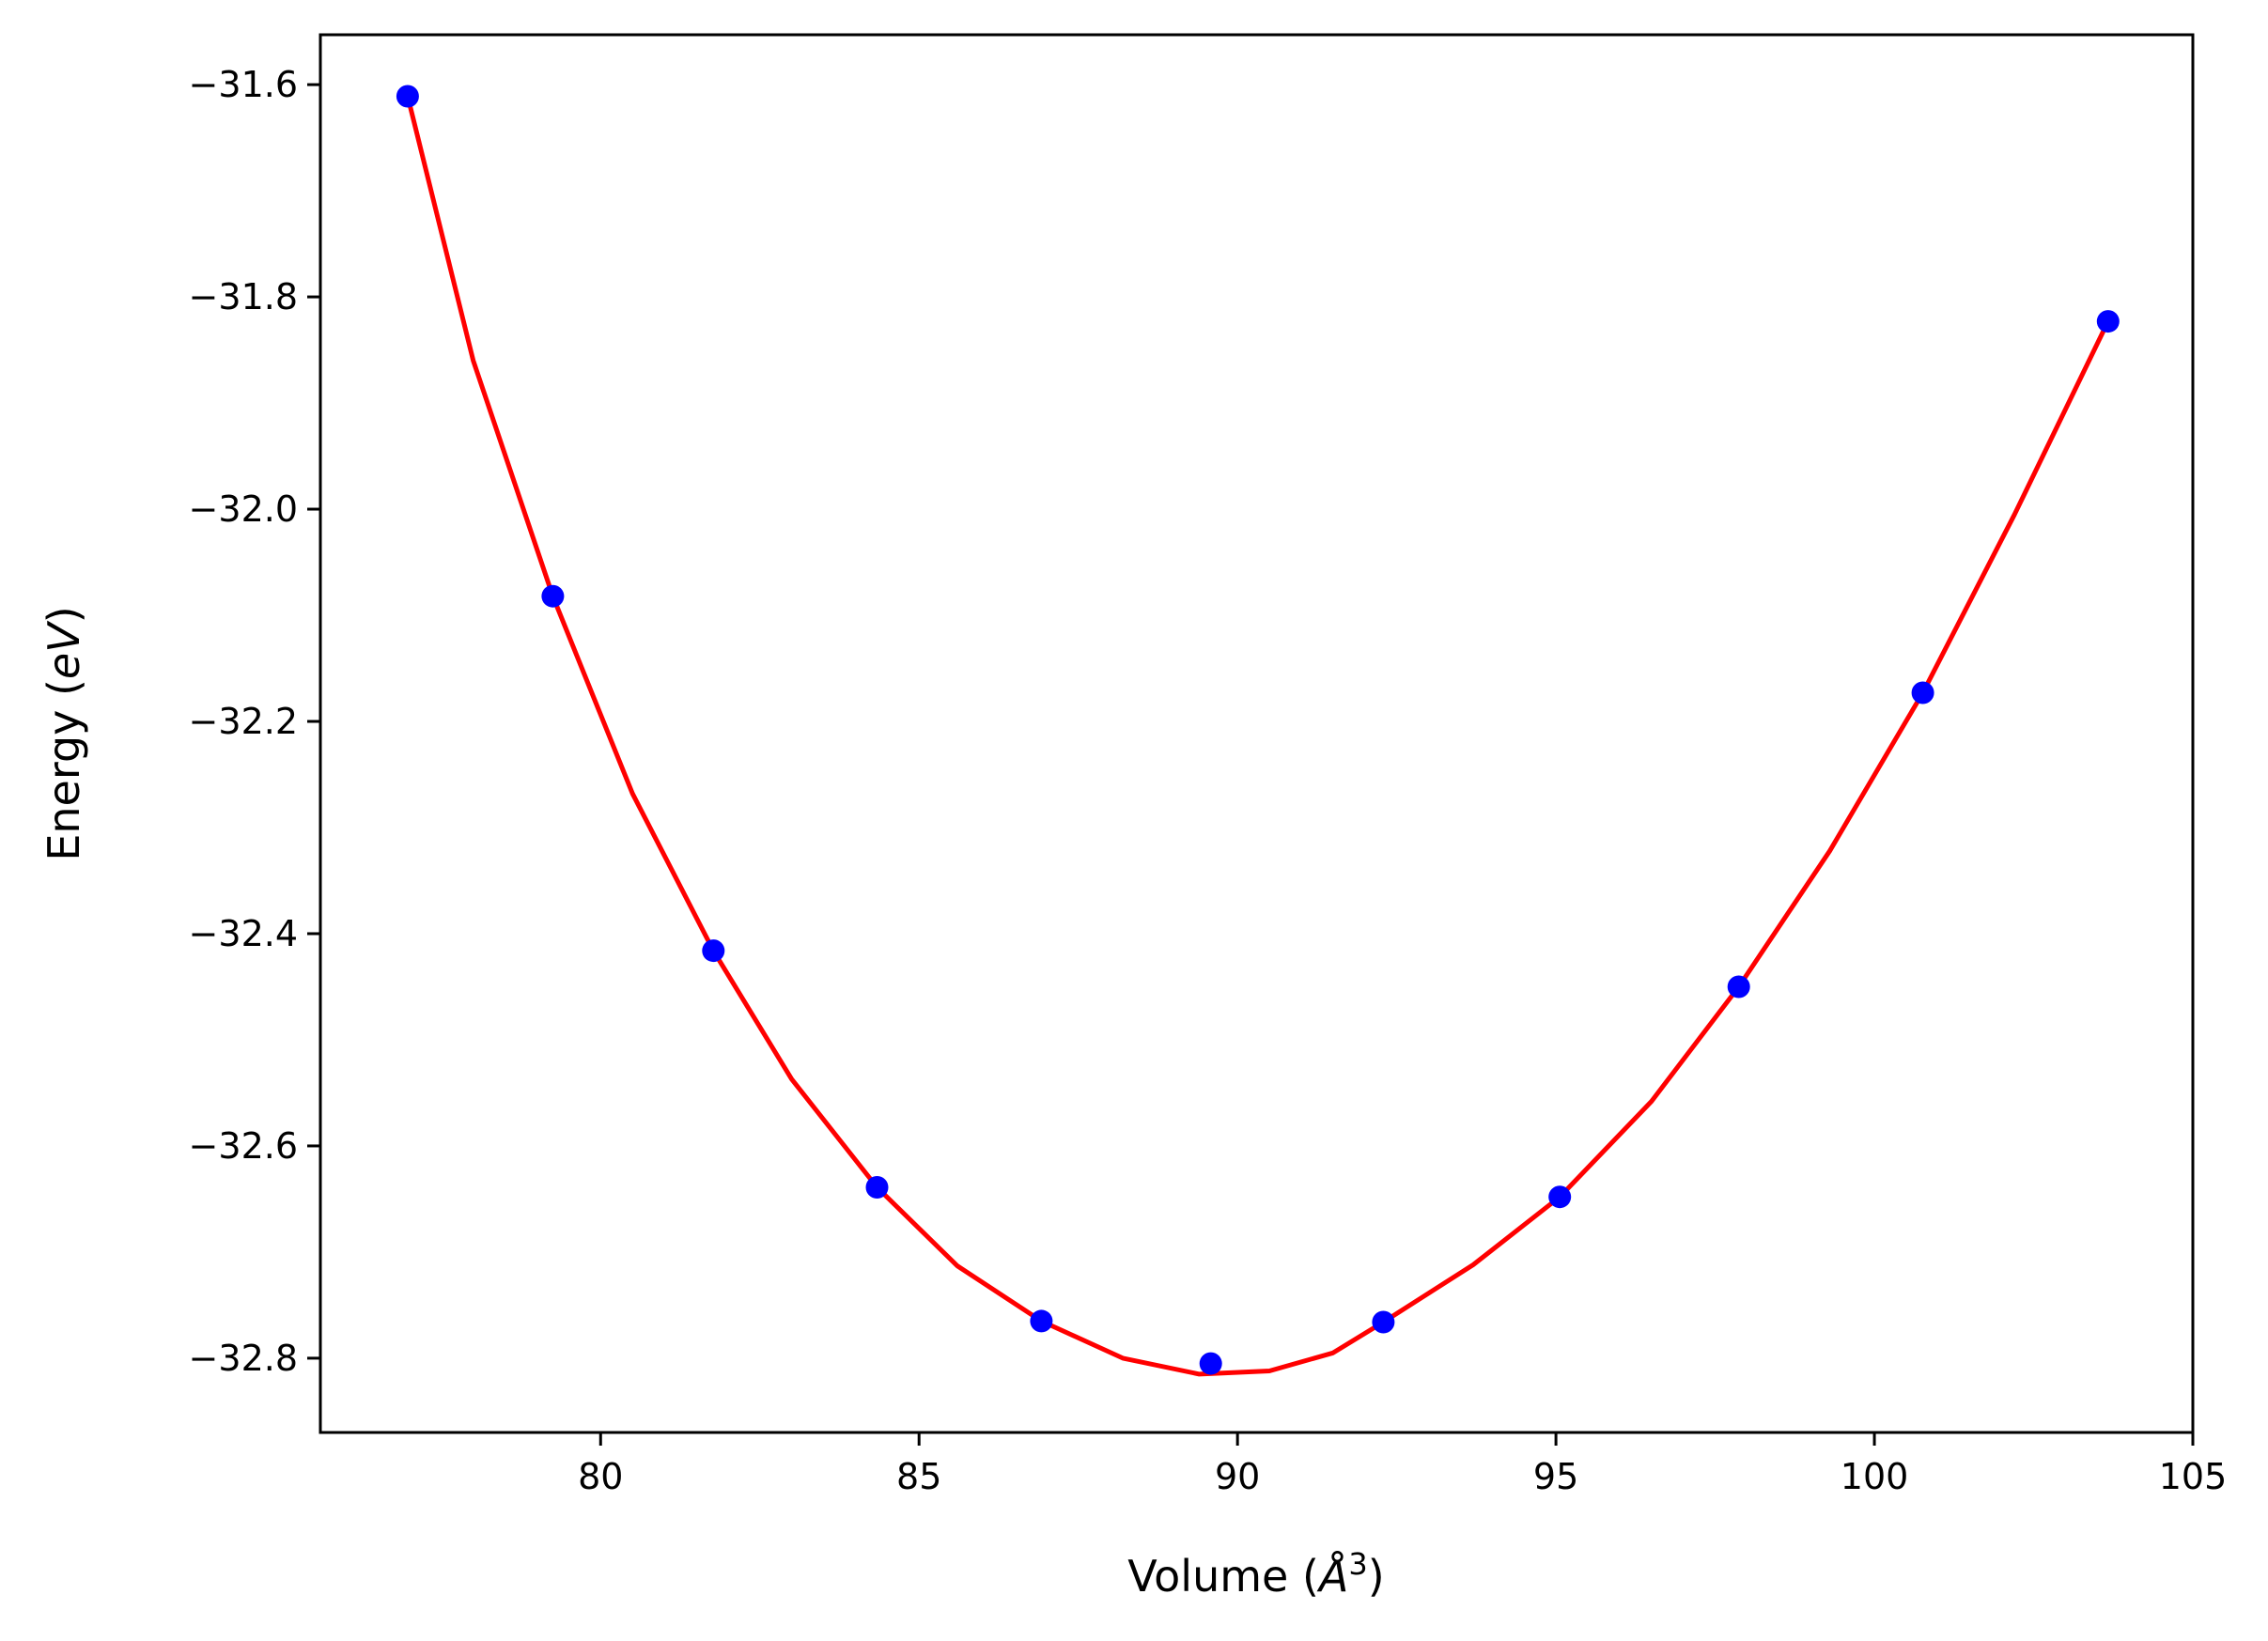 The image size is (2268, 1641). I want to click on y-tick-label: −32.4, so click(243, 933).